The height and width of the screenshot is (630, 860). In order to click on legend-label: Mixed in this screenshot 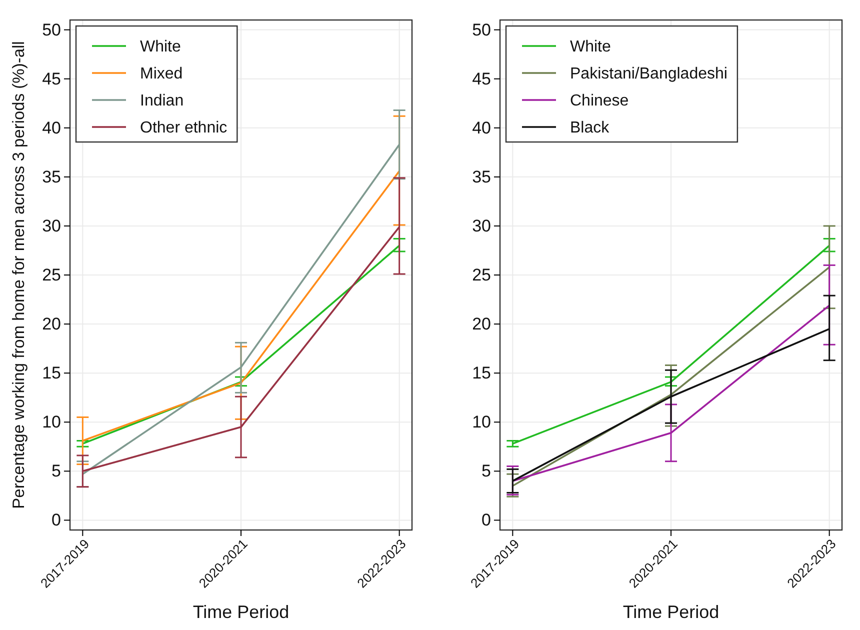, I will do `click(161, 74)`.